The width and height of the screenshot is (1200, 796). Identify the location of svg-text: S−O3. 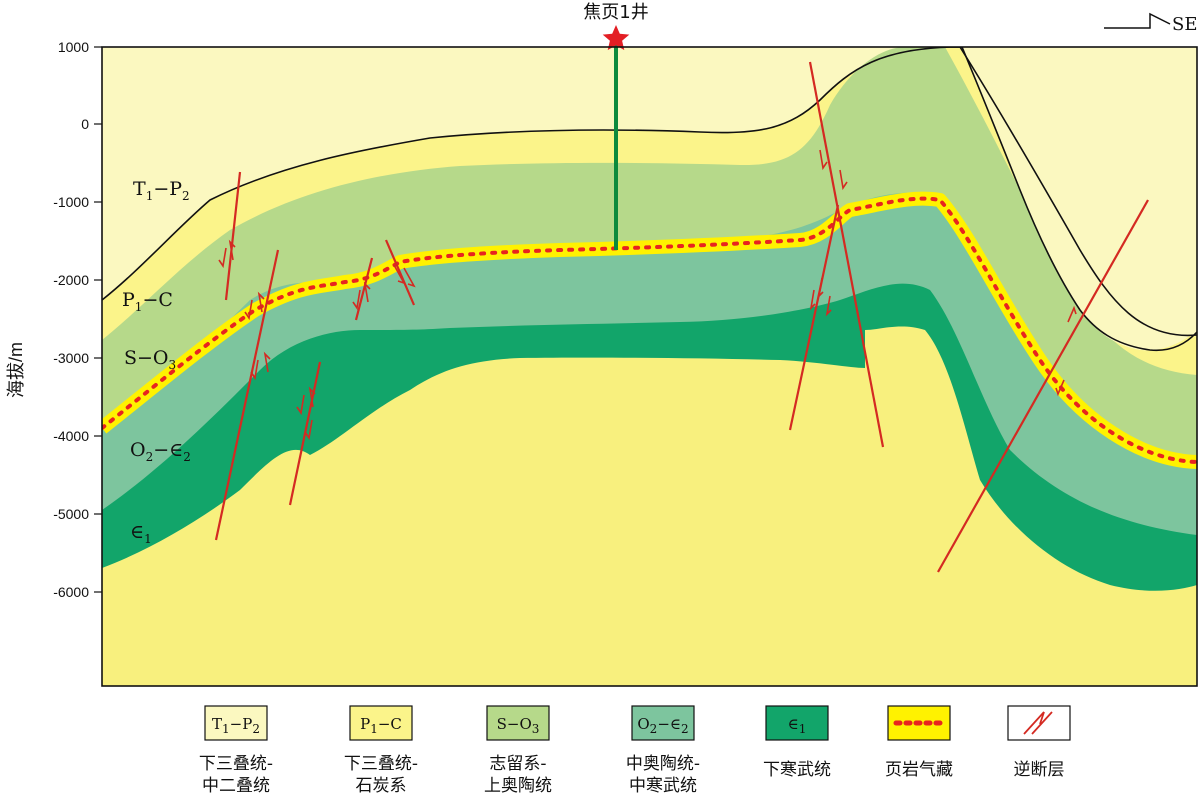
(518, 725).